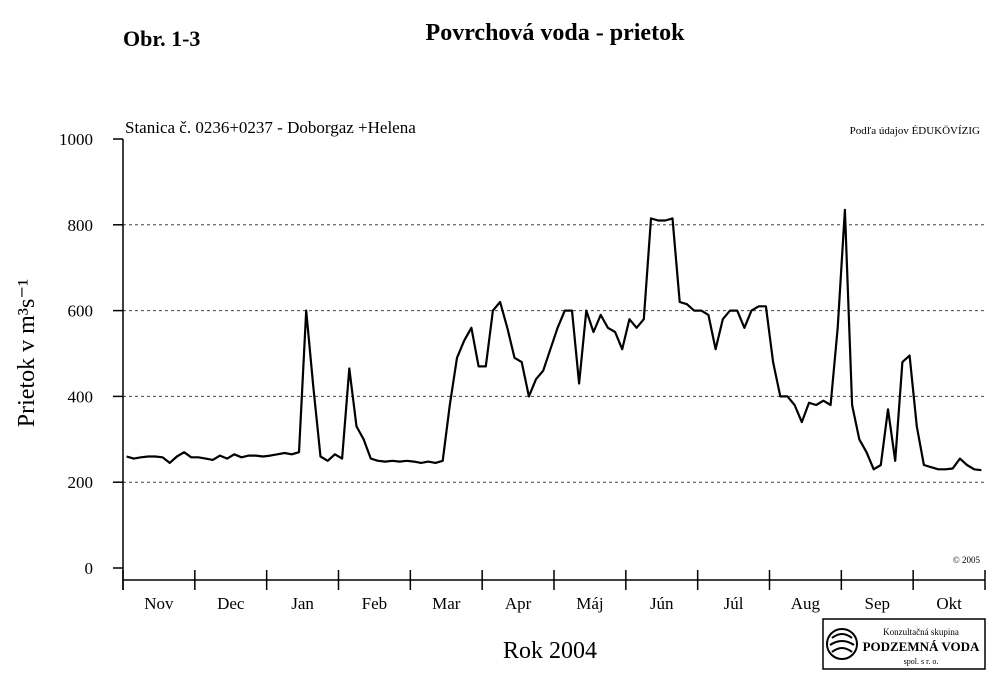 Image resolution: width=1000 pixels, height=686 pixels. Describe the element at coordinates (806, 603) in the screenshot. I see `x-tick-label: Aug` at that location.